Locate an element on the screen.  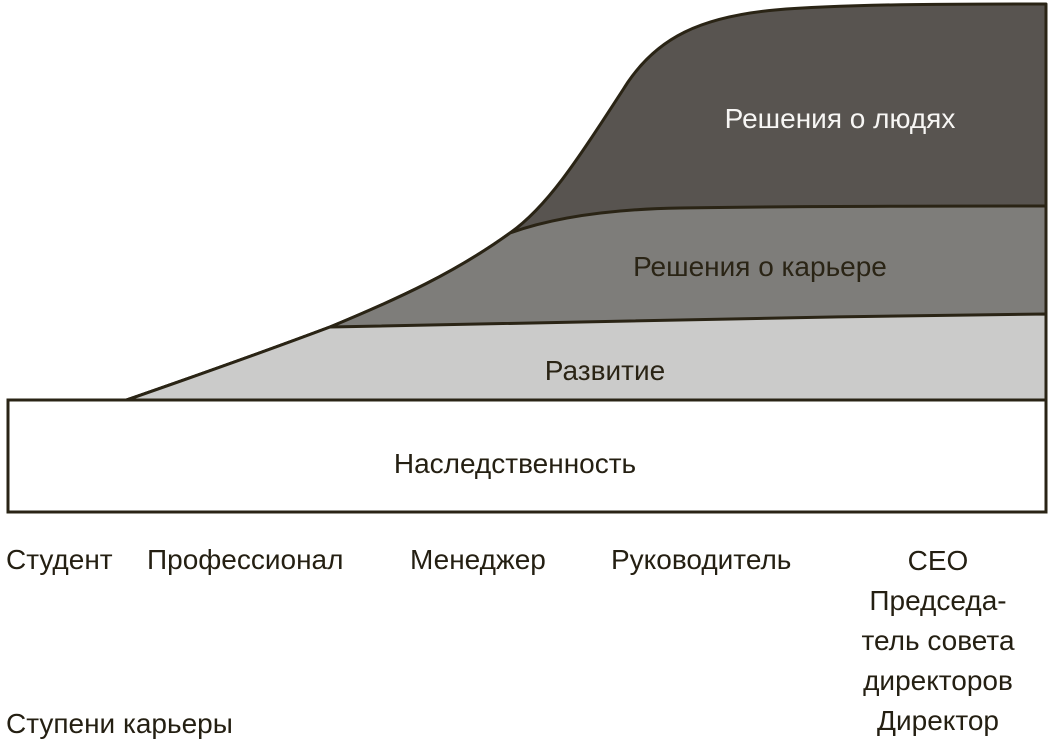
stage-label-student: Студент is located at coordinates (59, 559).